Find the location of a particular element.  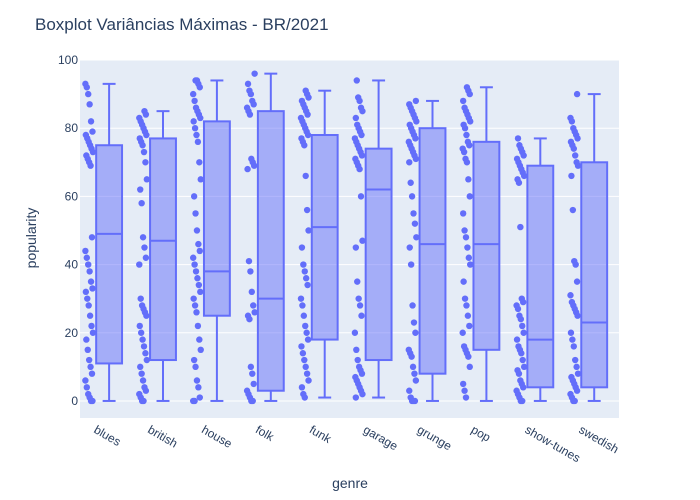

box-swedish is located at coordinates (594, 247).